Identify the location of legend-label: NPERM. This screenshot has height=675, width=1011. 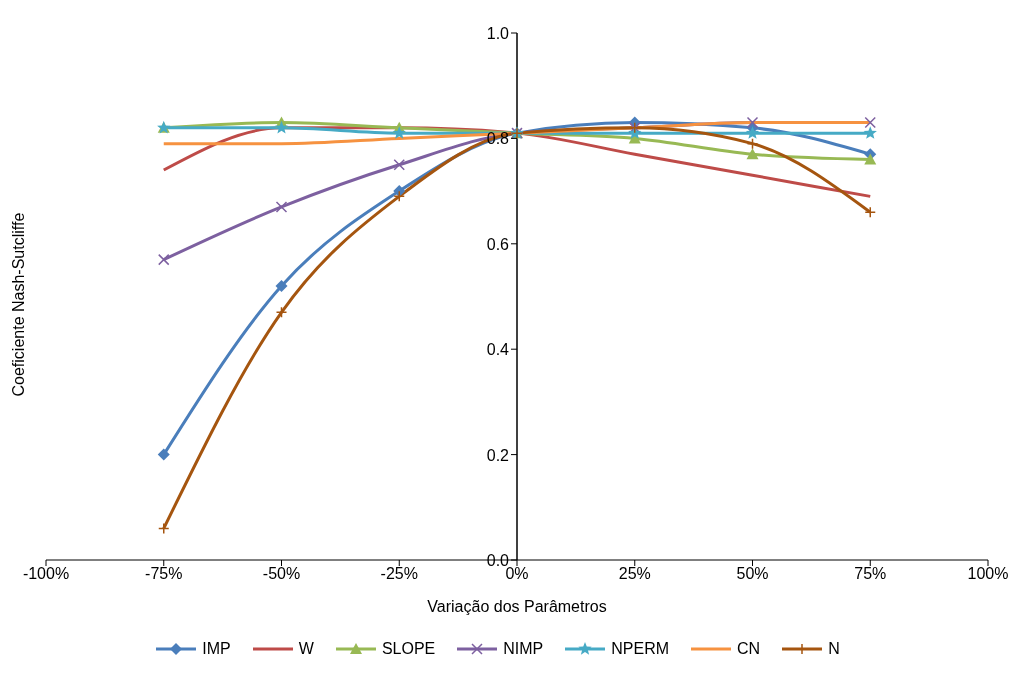
(640, 649).